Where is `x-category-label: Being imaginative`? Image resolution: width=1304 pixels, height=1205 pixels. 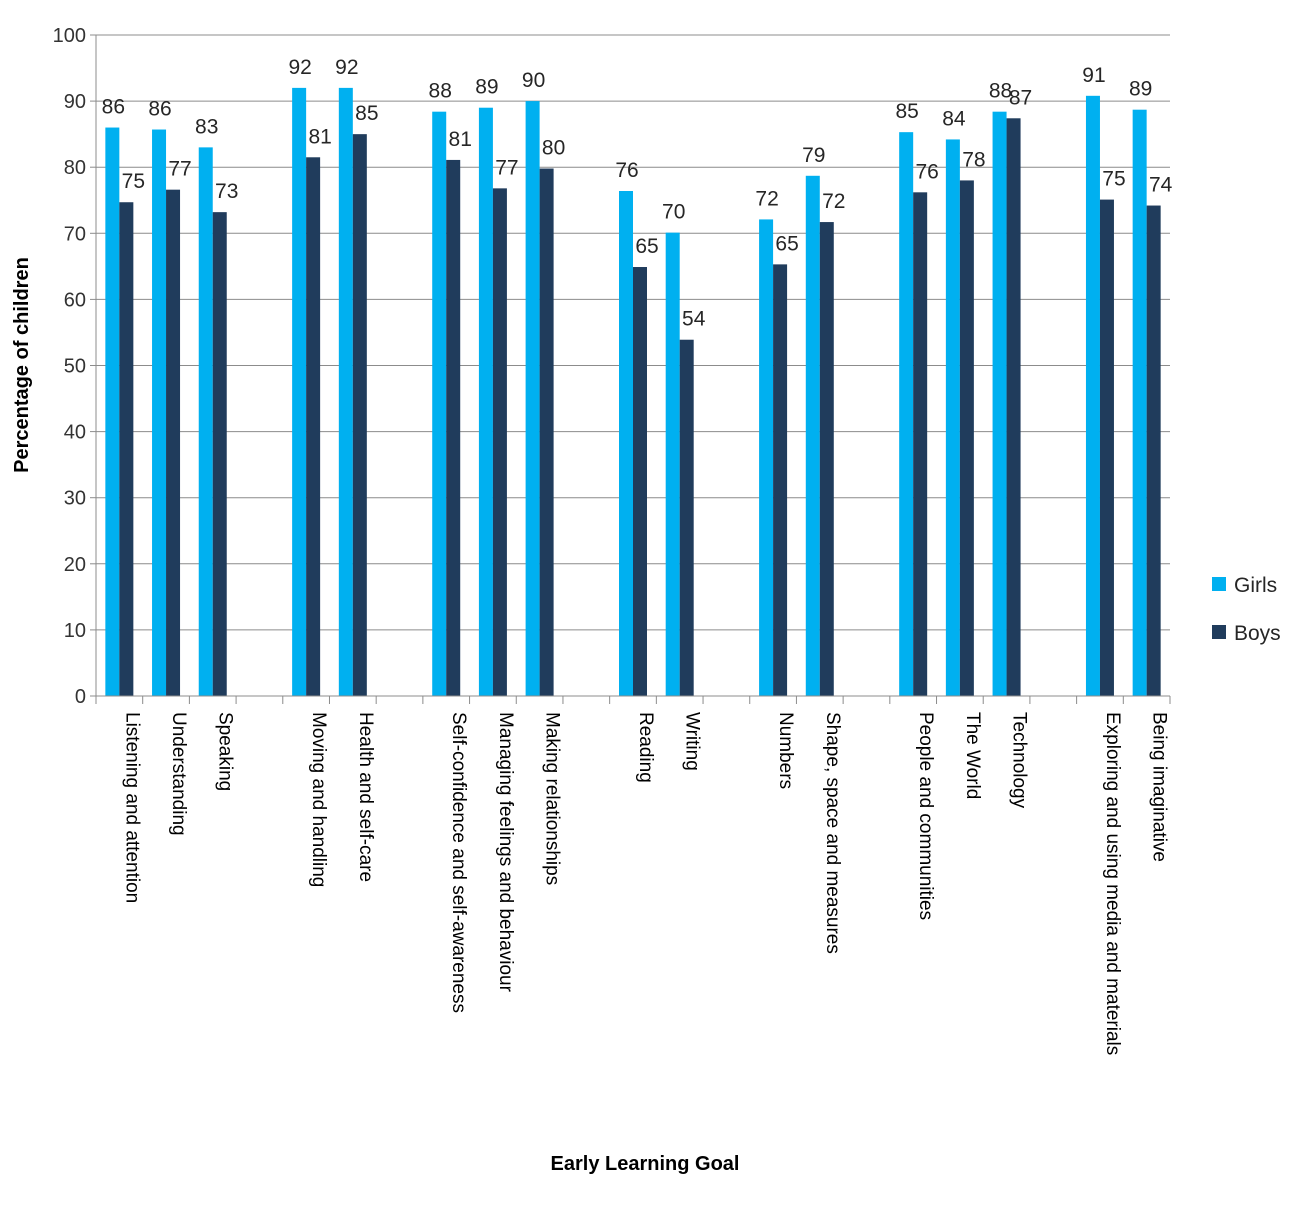 x-category-label: Being imaginative is located at coordinates (1159, 787).